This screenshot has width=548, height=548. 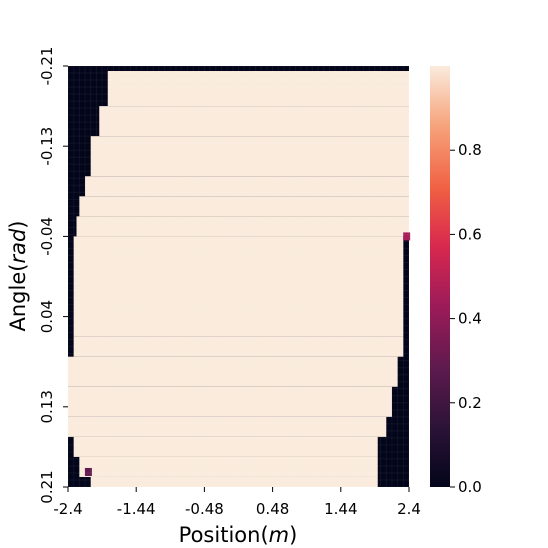 What do you see at coordinates (470, 403) in the screenshot?
I see `colorbar-tick-label: 0.2` at bounding box center [470, 403].